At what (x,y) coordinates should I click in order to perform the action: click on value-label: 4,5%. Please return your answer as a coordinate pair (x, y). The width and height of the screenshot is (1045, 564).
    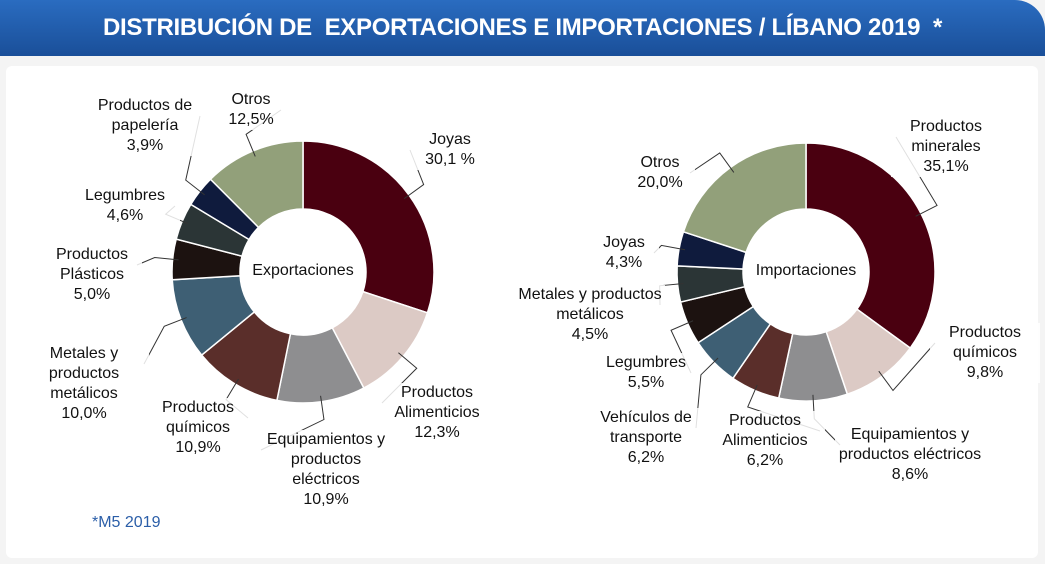
    Looking at the image, I should click on (590, 334).